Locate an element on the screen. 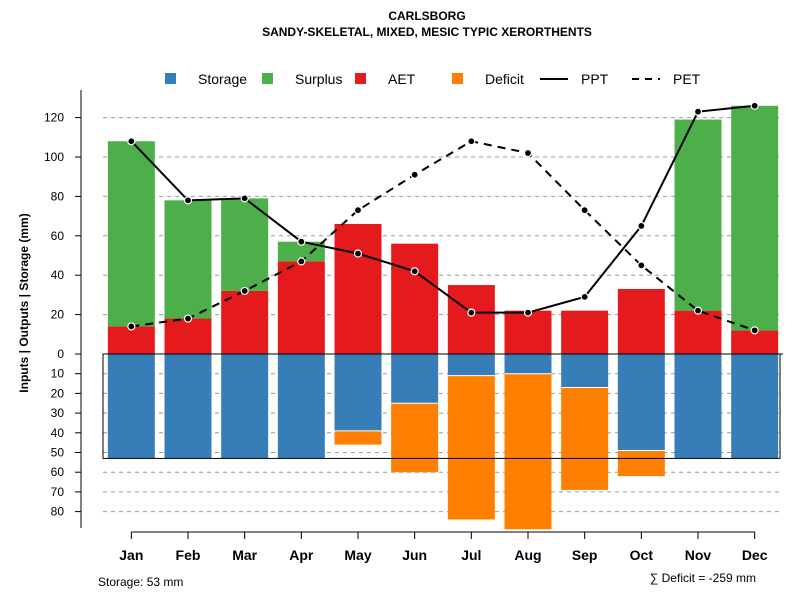  x-tick-label: Sep is located at coordinates (585, 555).